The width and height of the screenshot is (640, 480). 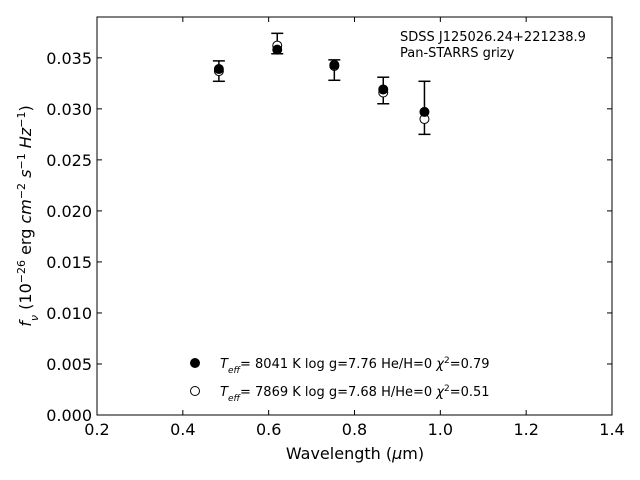 What do you see at coordinates (611, 429) in the screenshot?
I see `x-tick-label: 1.4` at bounding box center [611, 429].